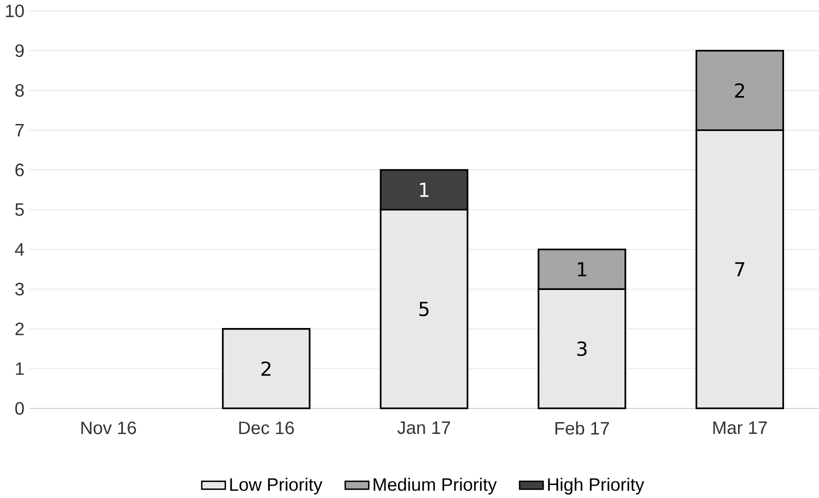 This screenshot has width=819, height=498. I want to click on x-tick-label: Feb 17, so click(582, 428).